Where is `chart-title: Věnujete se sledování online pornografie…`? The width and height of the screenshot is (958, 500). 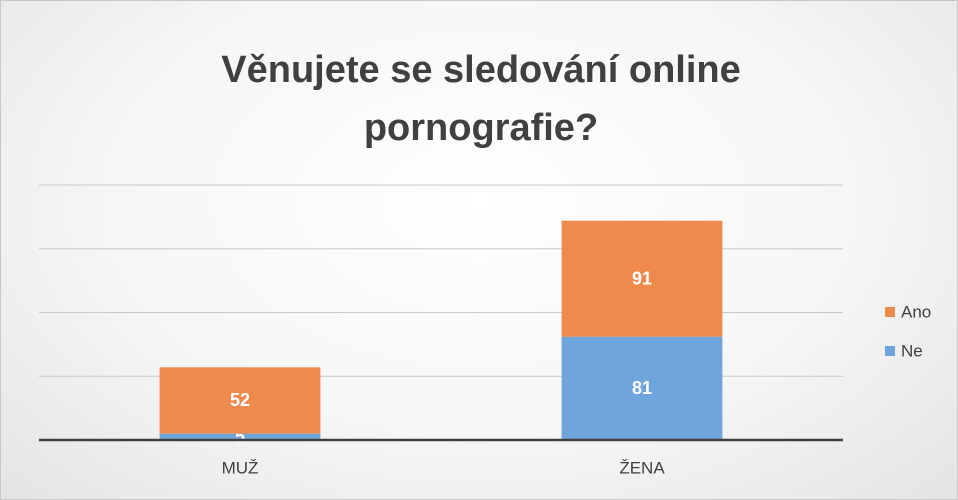 chart-title: Věnujete se sledování online pornografie… is located at coordinates (481, 99).